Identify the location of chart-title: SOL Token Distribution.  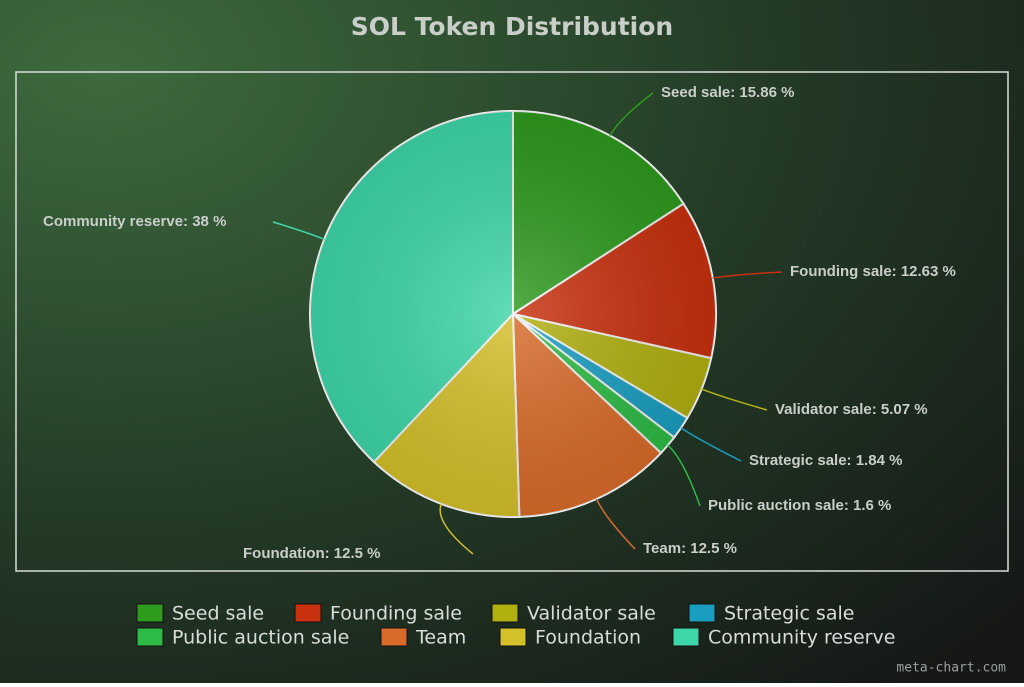
(512, 26).